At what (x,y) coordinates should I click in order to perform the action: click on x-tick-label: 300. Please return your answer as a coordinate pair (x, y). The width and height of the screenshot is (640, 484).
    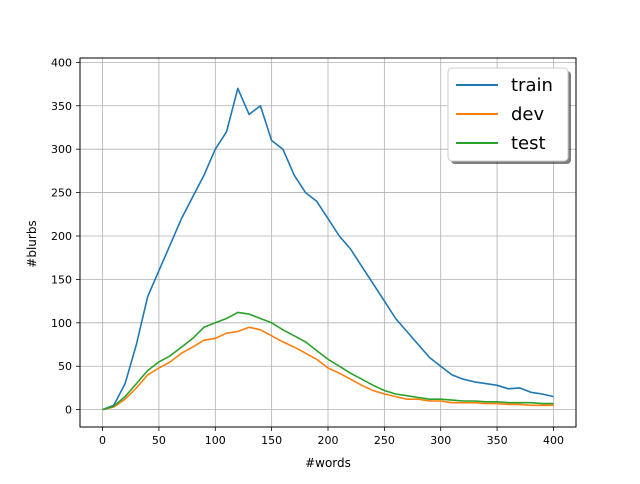
    Looking at the image, I should click on (440, 440).